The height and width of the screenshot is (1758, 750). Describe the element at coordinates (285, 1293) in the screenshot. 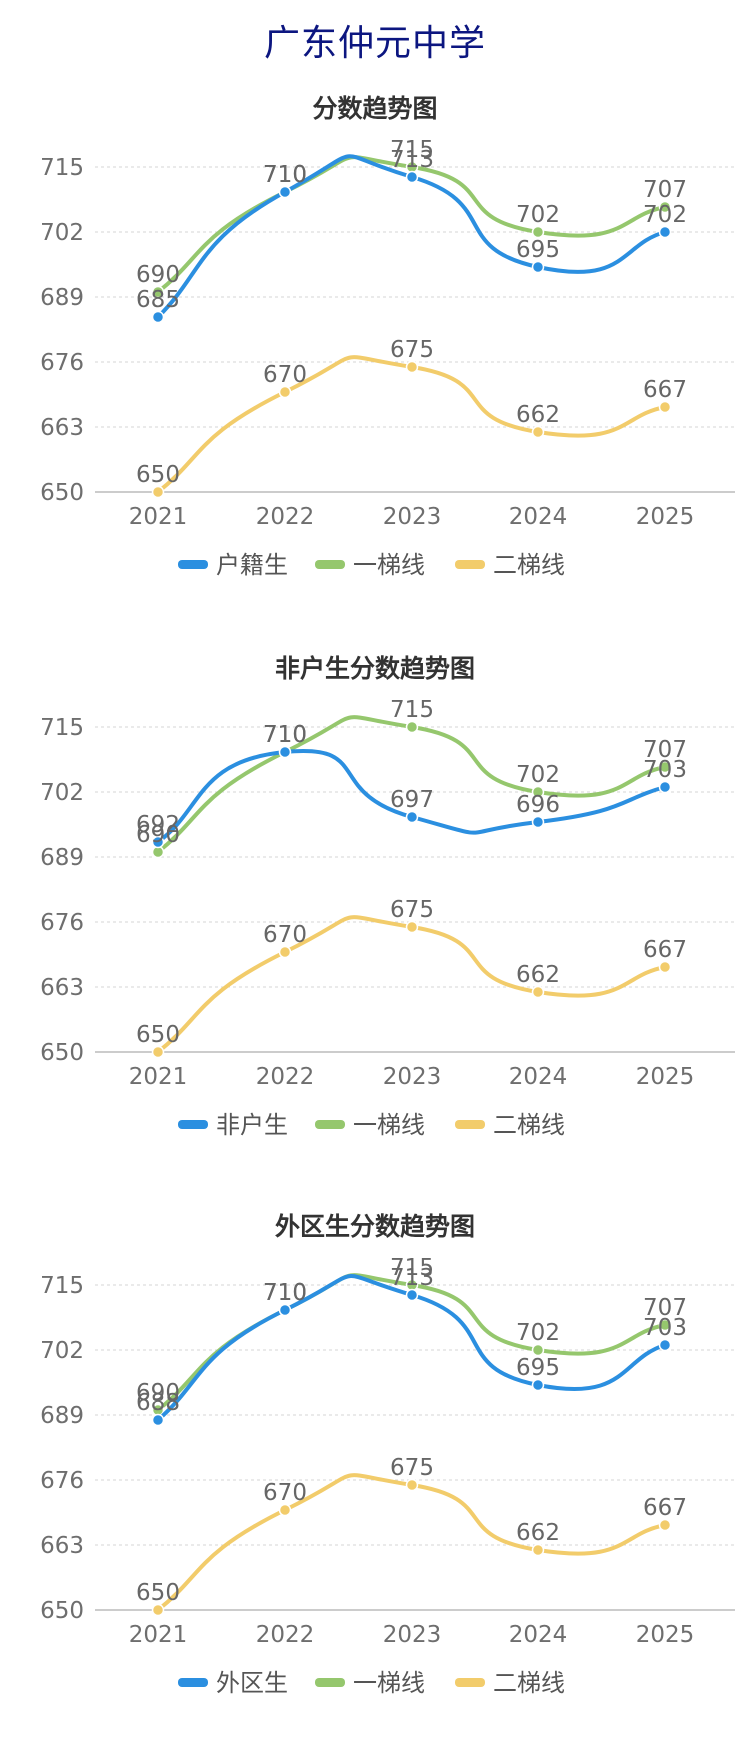

I see `data-label: 710` at that location.